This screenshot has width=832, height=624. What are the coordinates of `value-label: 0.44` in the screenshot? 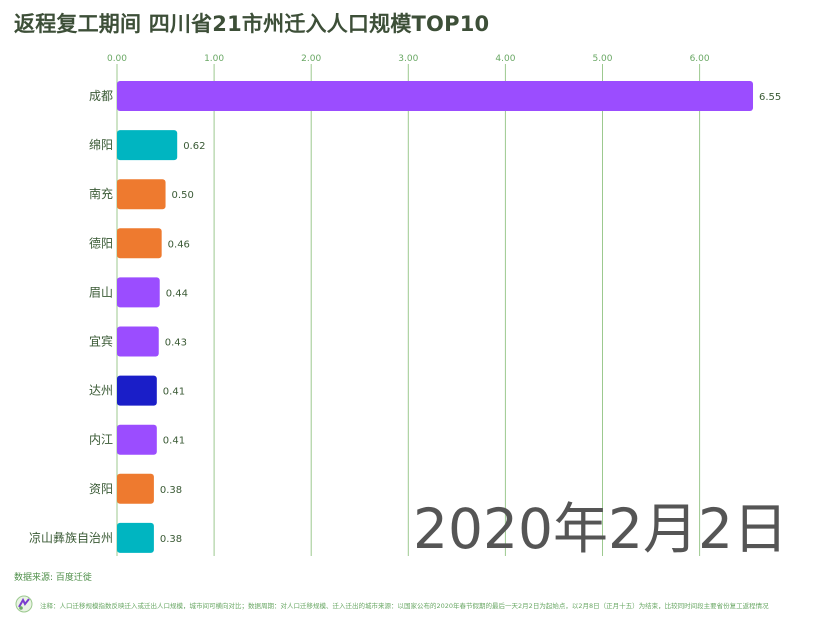 It's located at (177, 293).